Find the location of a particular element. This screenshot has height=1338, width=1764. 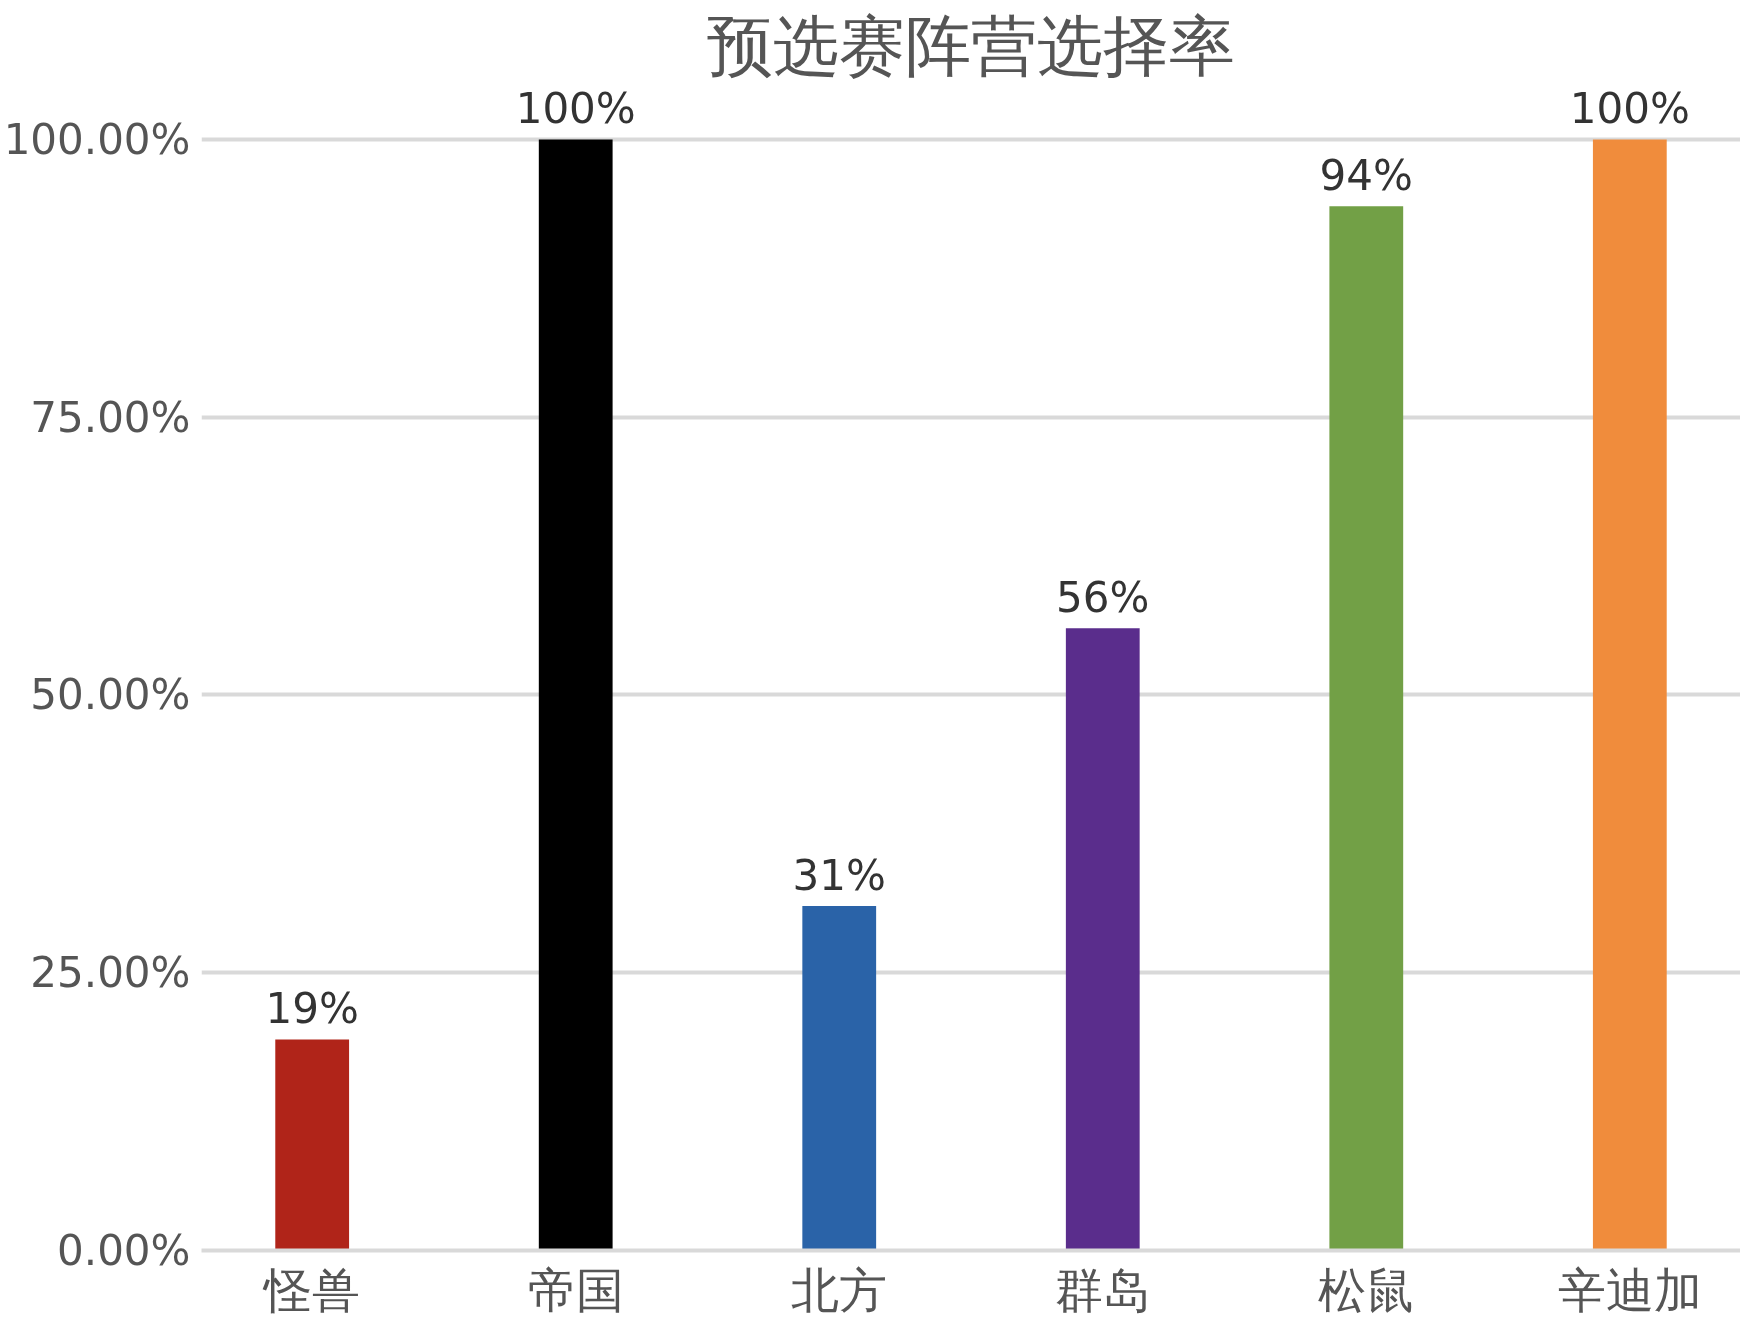

data-label: 31% is located at coordinates (839, 876).